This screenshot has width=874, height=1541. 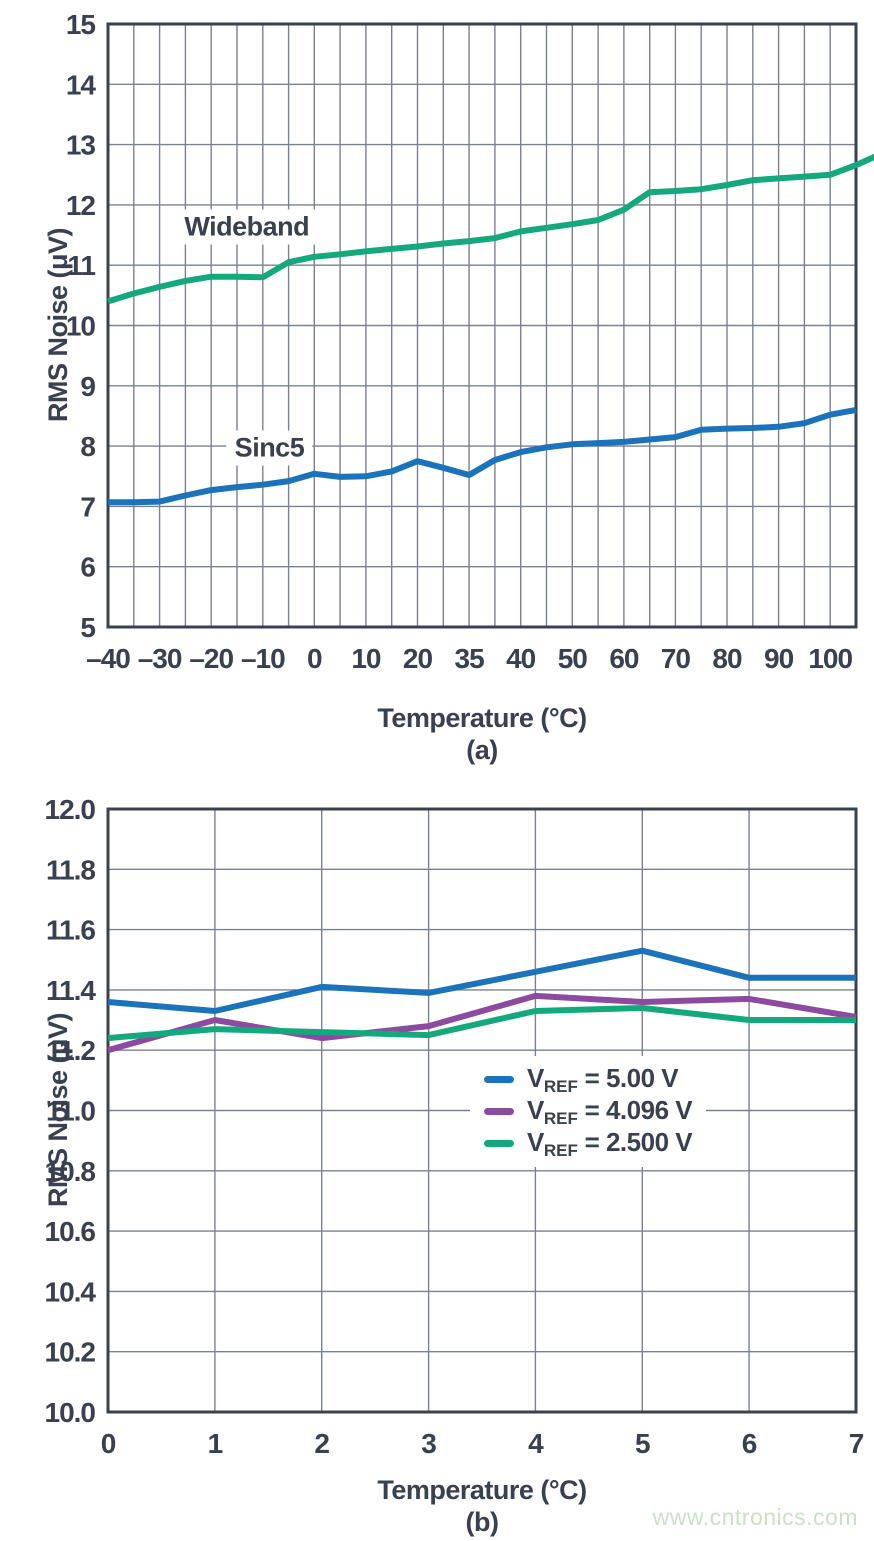 I want to click on series-label-wideband: Wideband, so click(x=247, y=227).